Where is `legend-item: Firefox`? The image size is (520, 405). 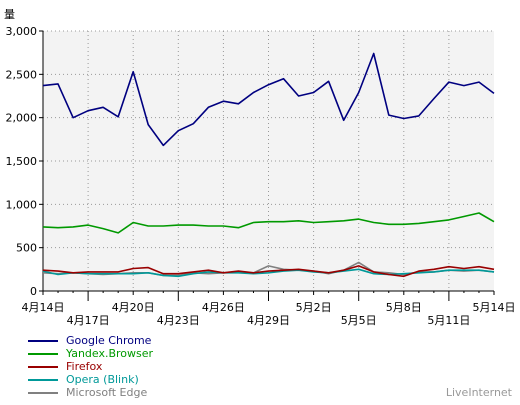 legend-item: Firefox is located at coordinates (90, 366).